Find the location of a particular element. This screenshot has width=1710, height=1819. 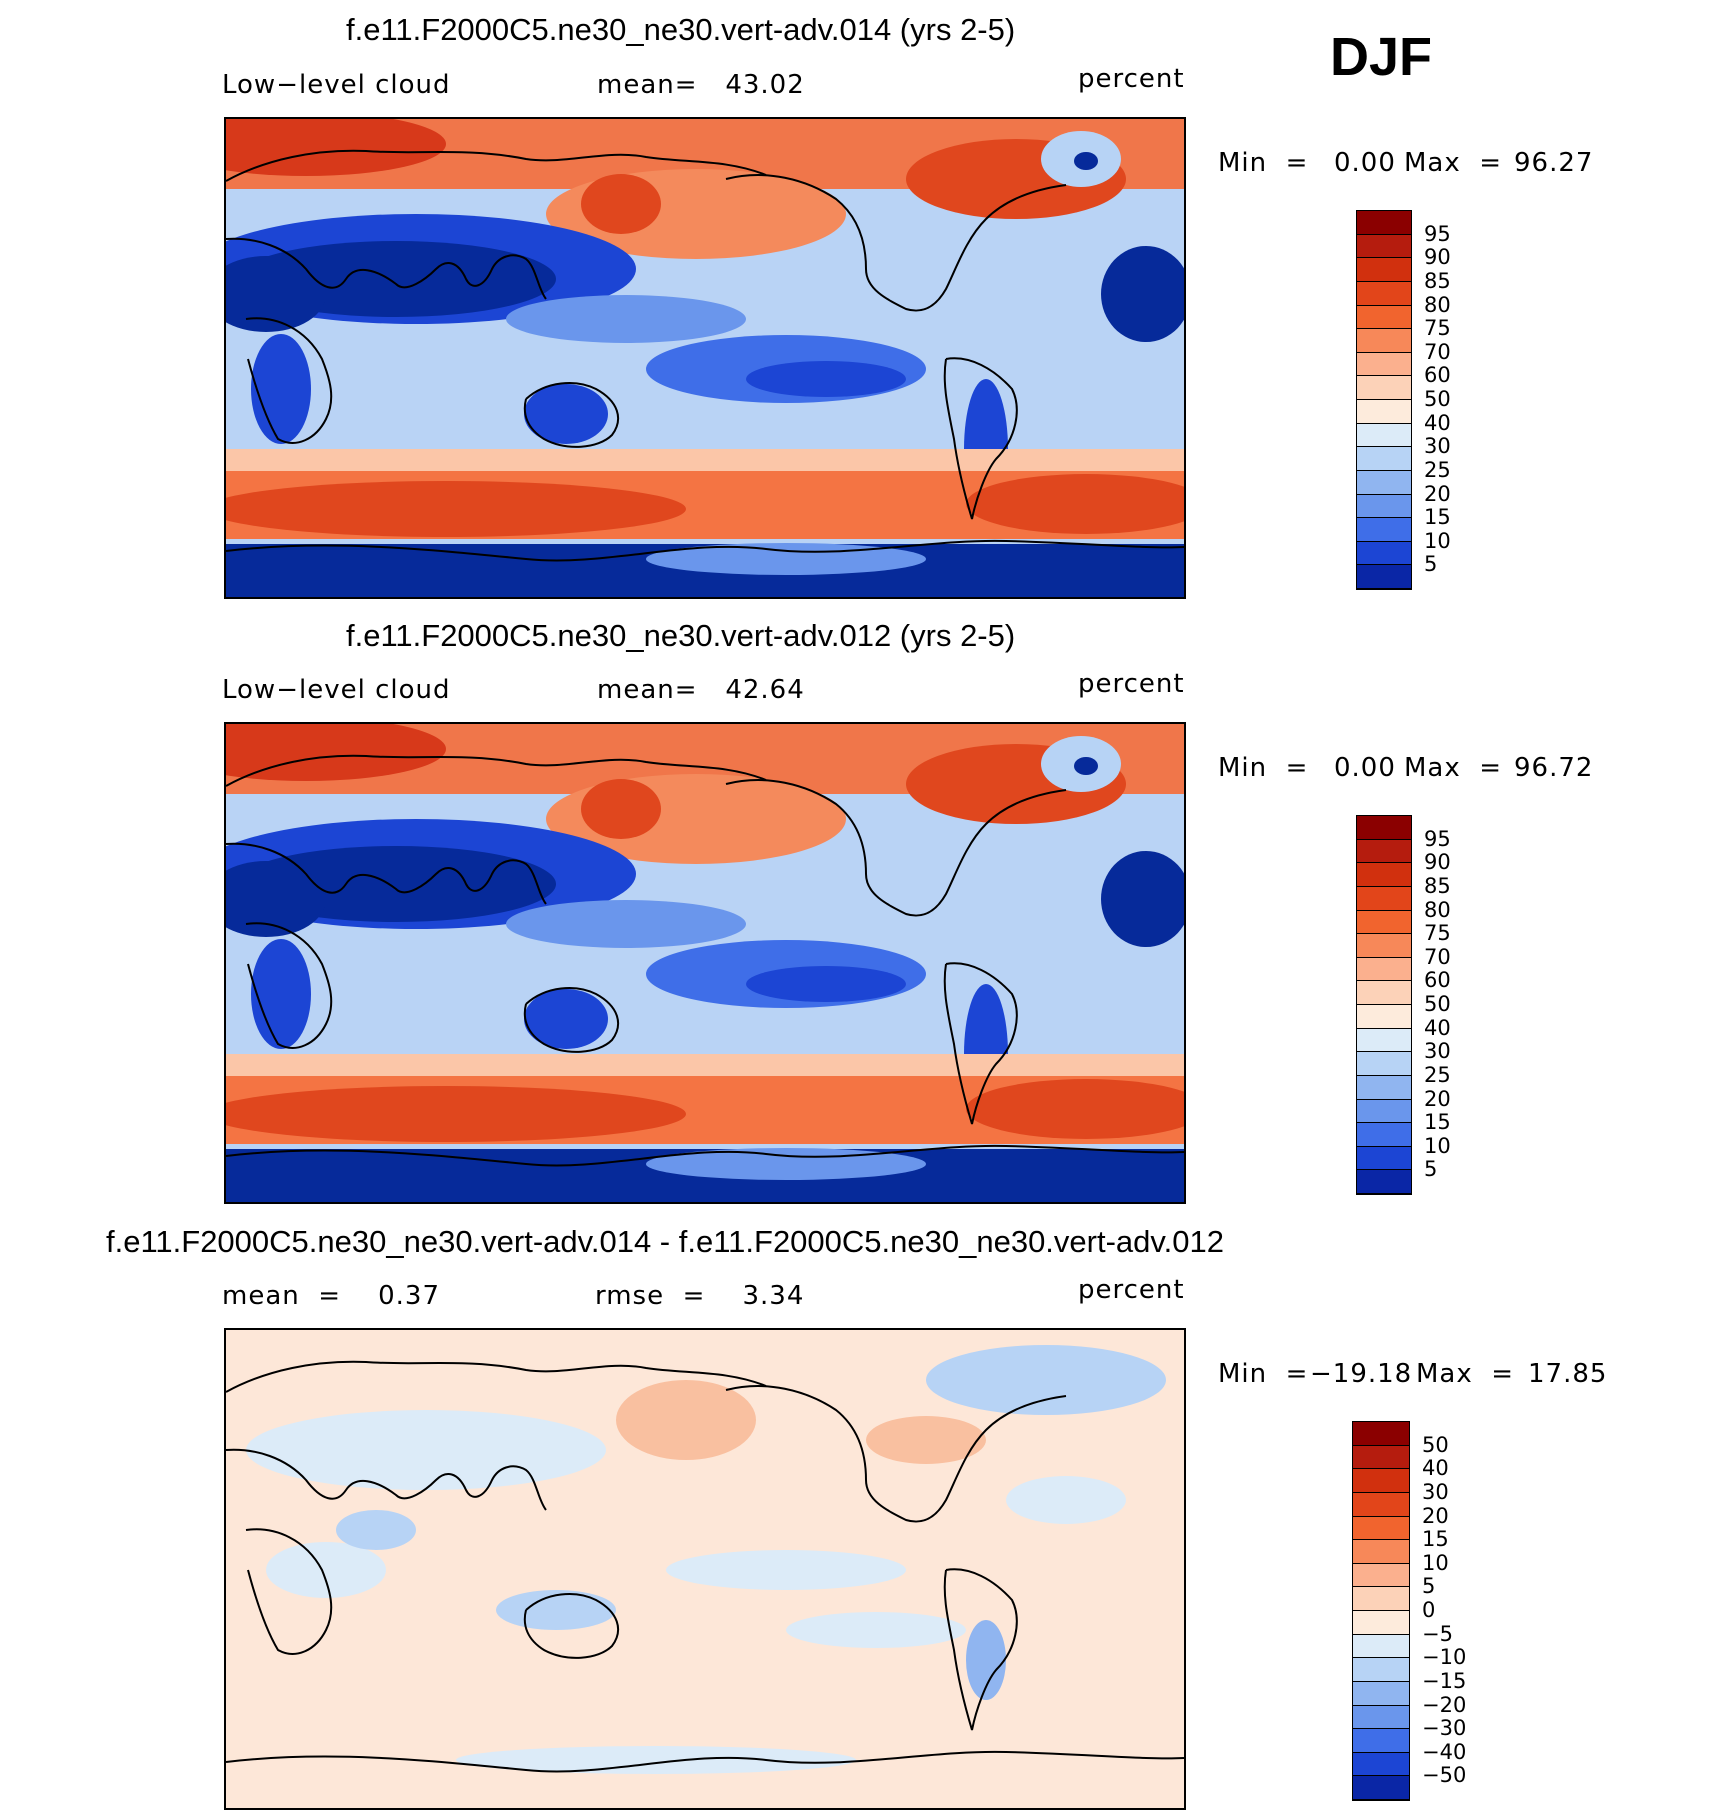

colorbar-tick-label: −30 is located at coordinates (1444, 1728).